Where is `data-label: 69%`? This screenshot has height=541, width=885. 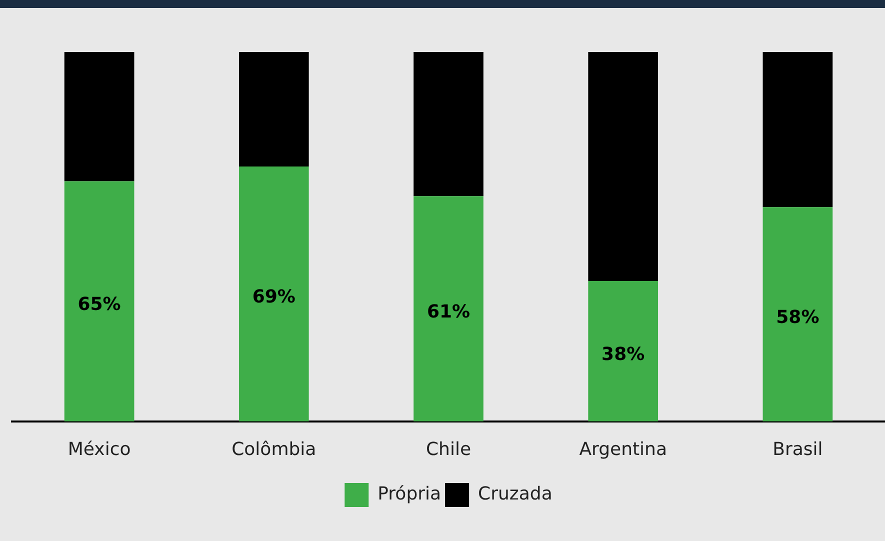 data-label: 69% is located at coordinates (274, 297).